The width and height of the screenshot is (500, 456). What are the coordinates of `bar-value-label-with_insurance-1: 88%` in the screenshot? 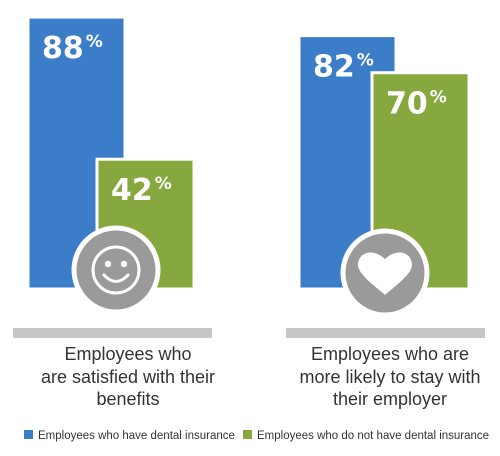 It's located at (72, 48).